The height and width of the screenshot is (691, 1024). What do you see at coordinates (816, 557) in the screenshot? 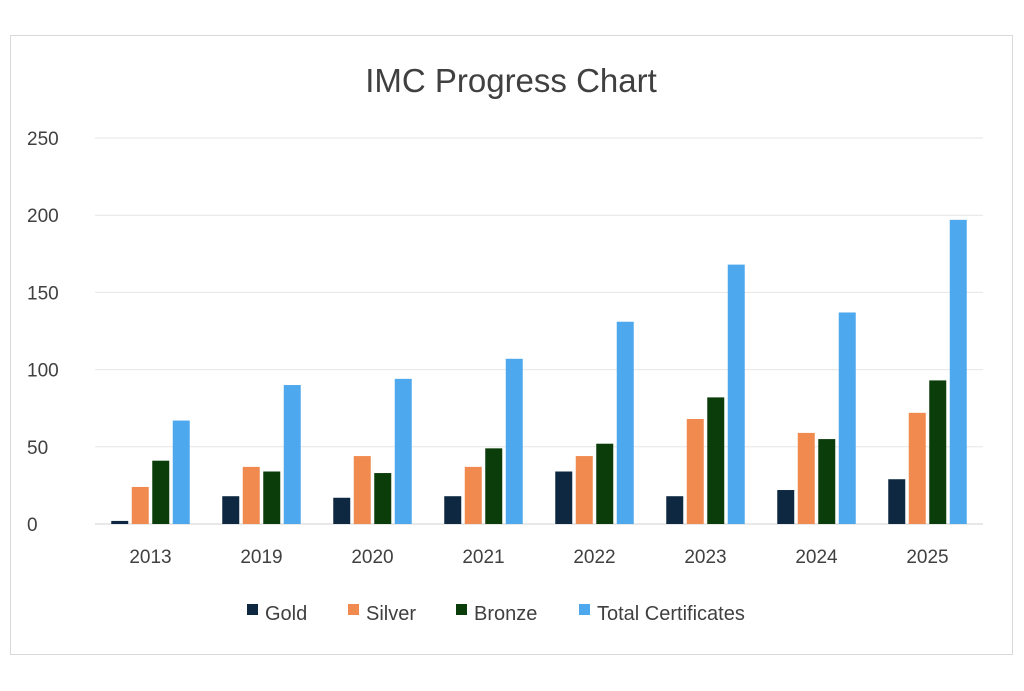
I see `x-tick-label: 2024` at bounding box center [816, 557].